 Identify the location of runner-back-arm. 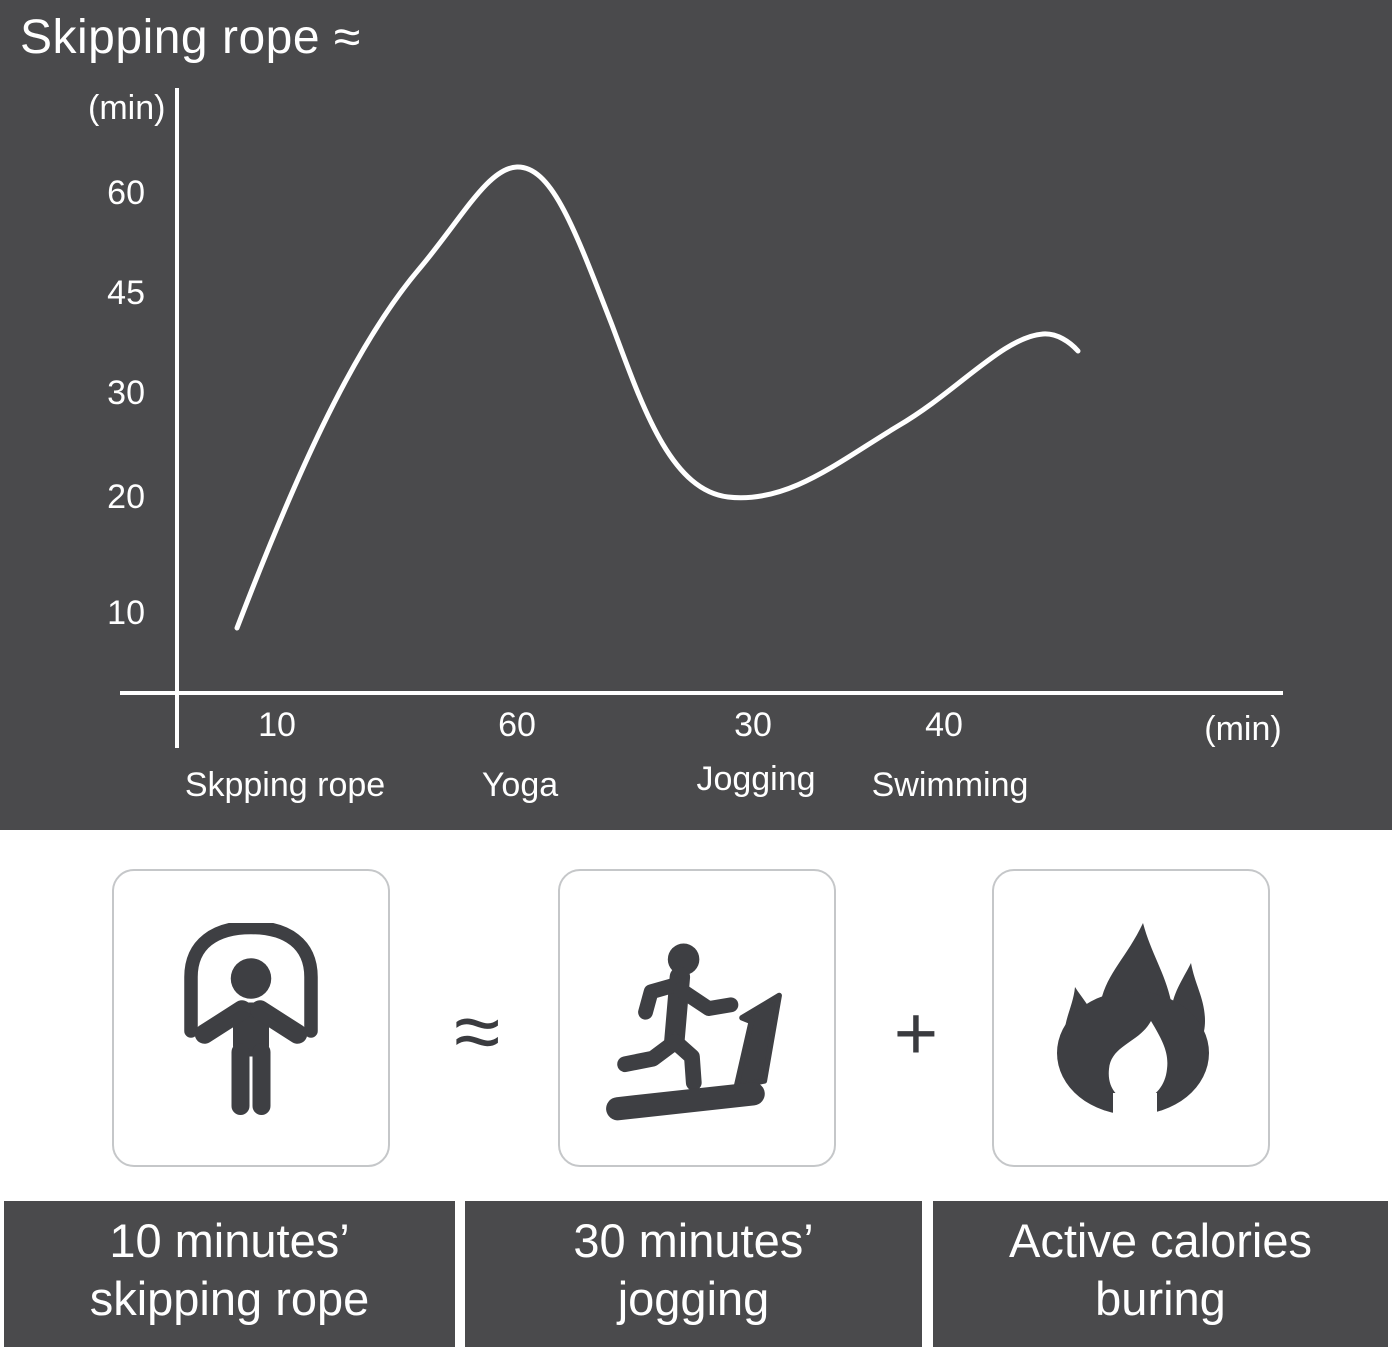
(661, 998).